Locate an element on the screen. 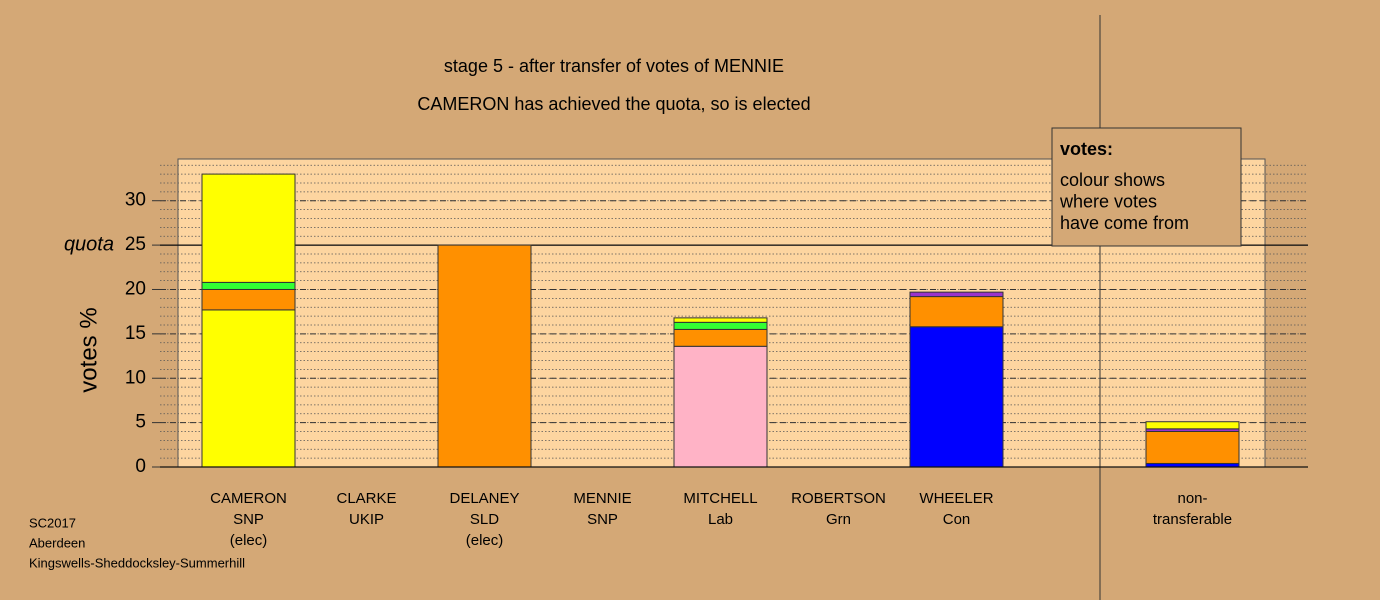 This screenshot has width=1380, height=600. y-axis-label: votes % is located at coordinates (88, 349).